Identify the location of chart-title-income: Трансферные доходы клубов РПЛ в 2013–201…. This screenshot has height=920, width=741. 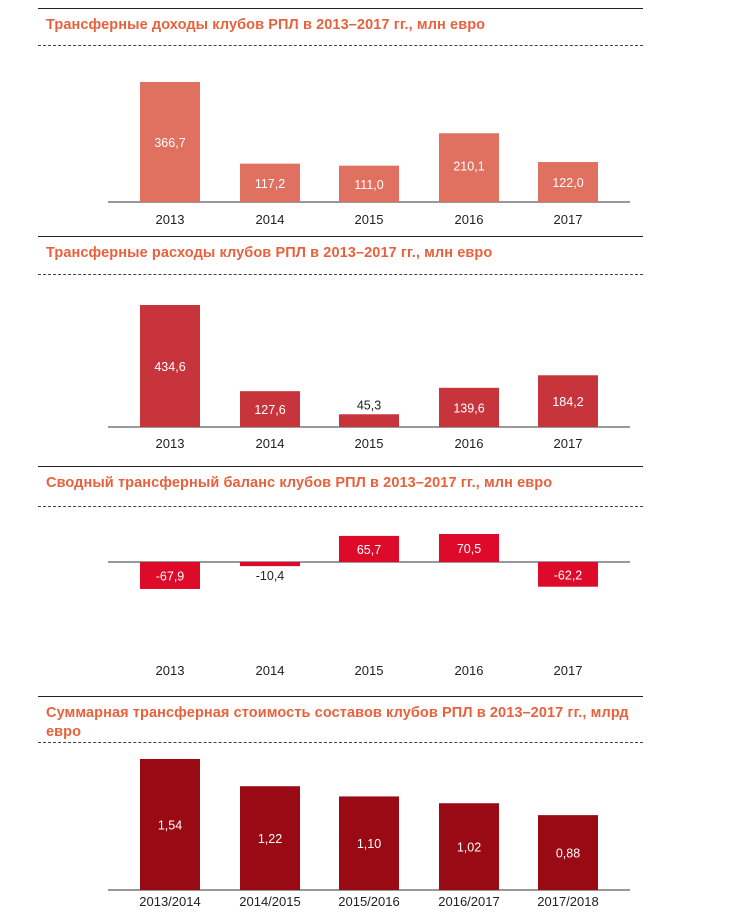
(266, 25).